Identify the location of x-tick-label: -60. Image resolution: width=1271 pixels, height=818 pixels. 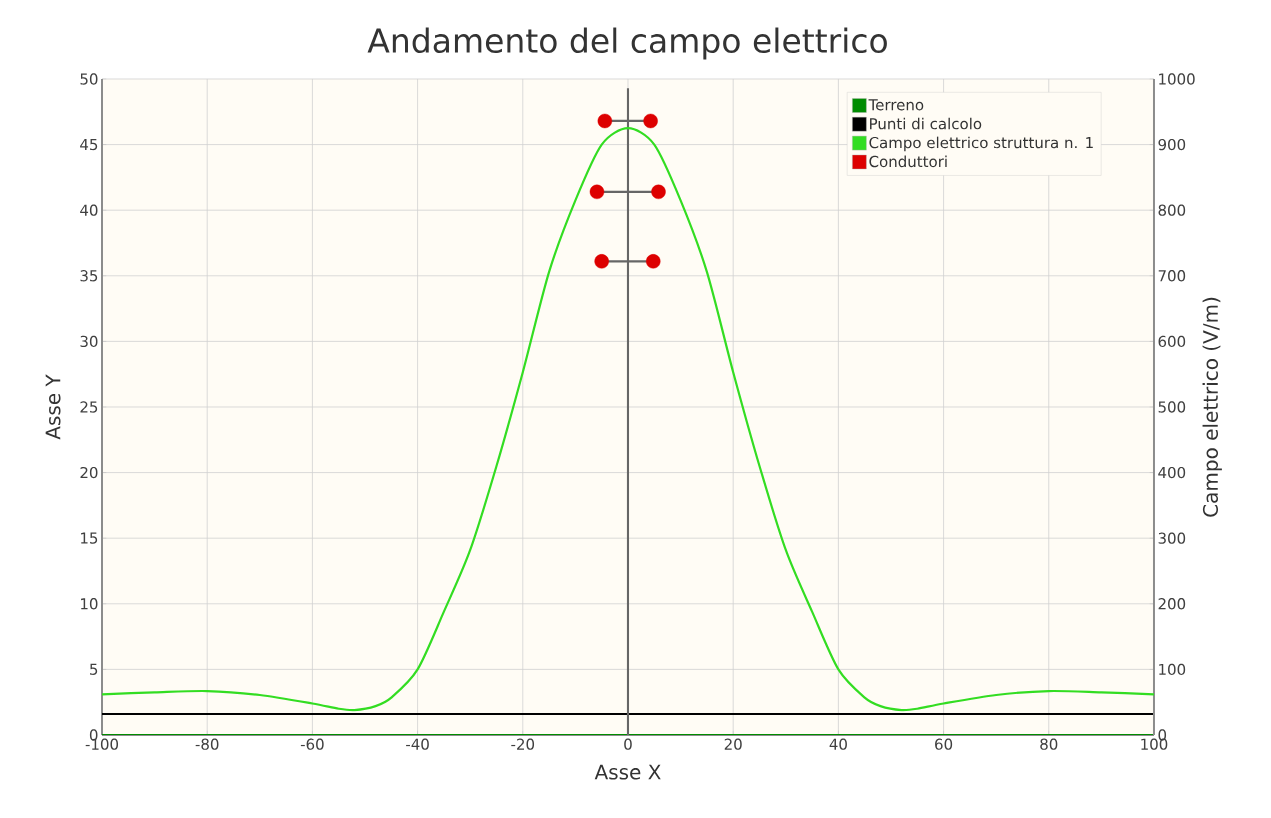
(312, 744).